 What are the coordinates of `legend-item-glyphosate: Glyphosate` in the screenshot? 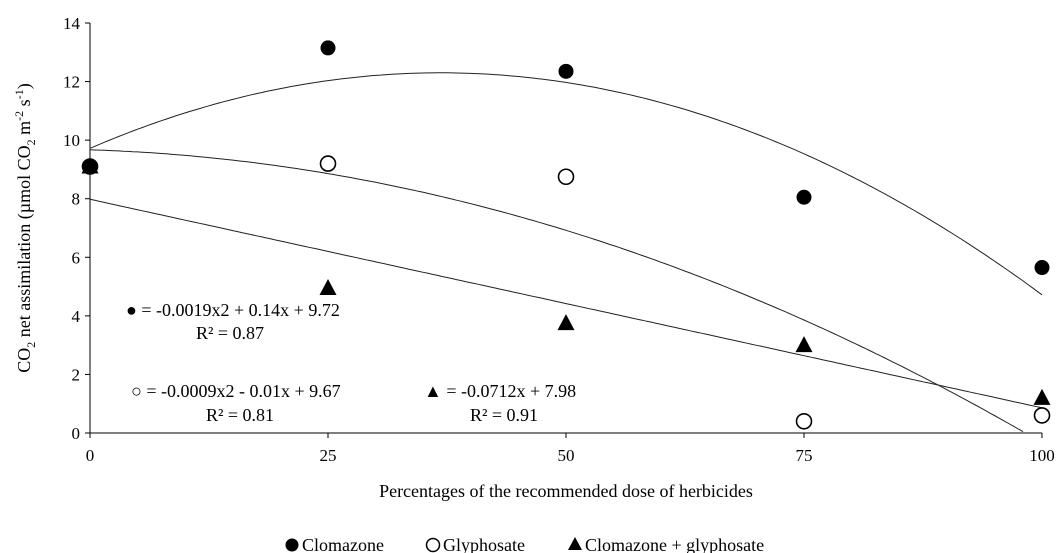 It's located at (475, 544).